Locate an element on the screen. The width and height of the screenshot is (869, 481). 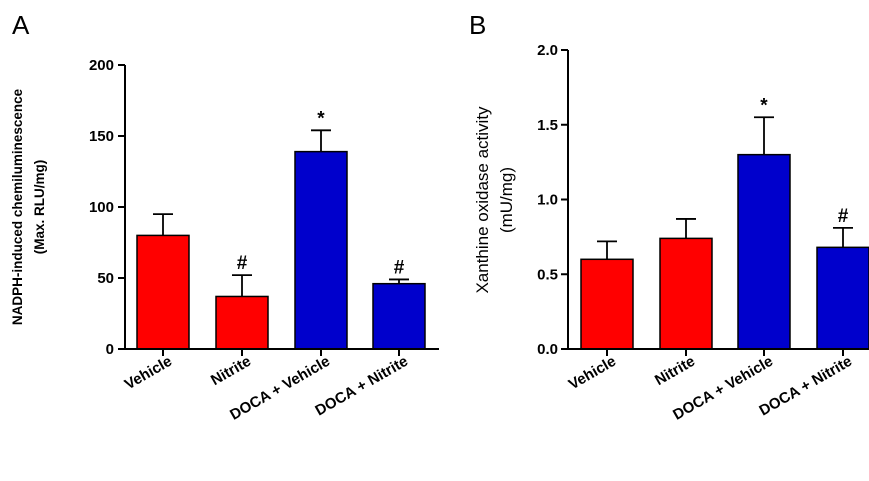
panel-b-significance-4: # is located at coordinates (843, 216).